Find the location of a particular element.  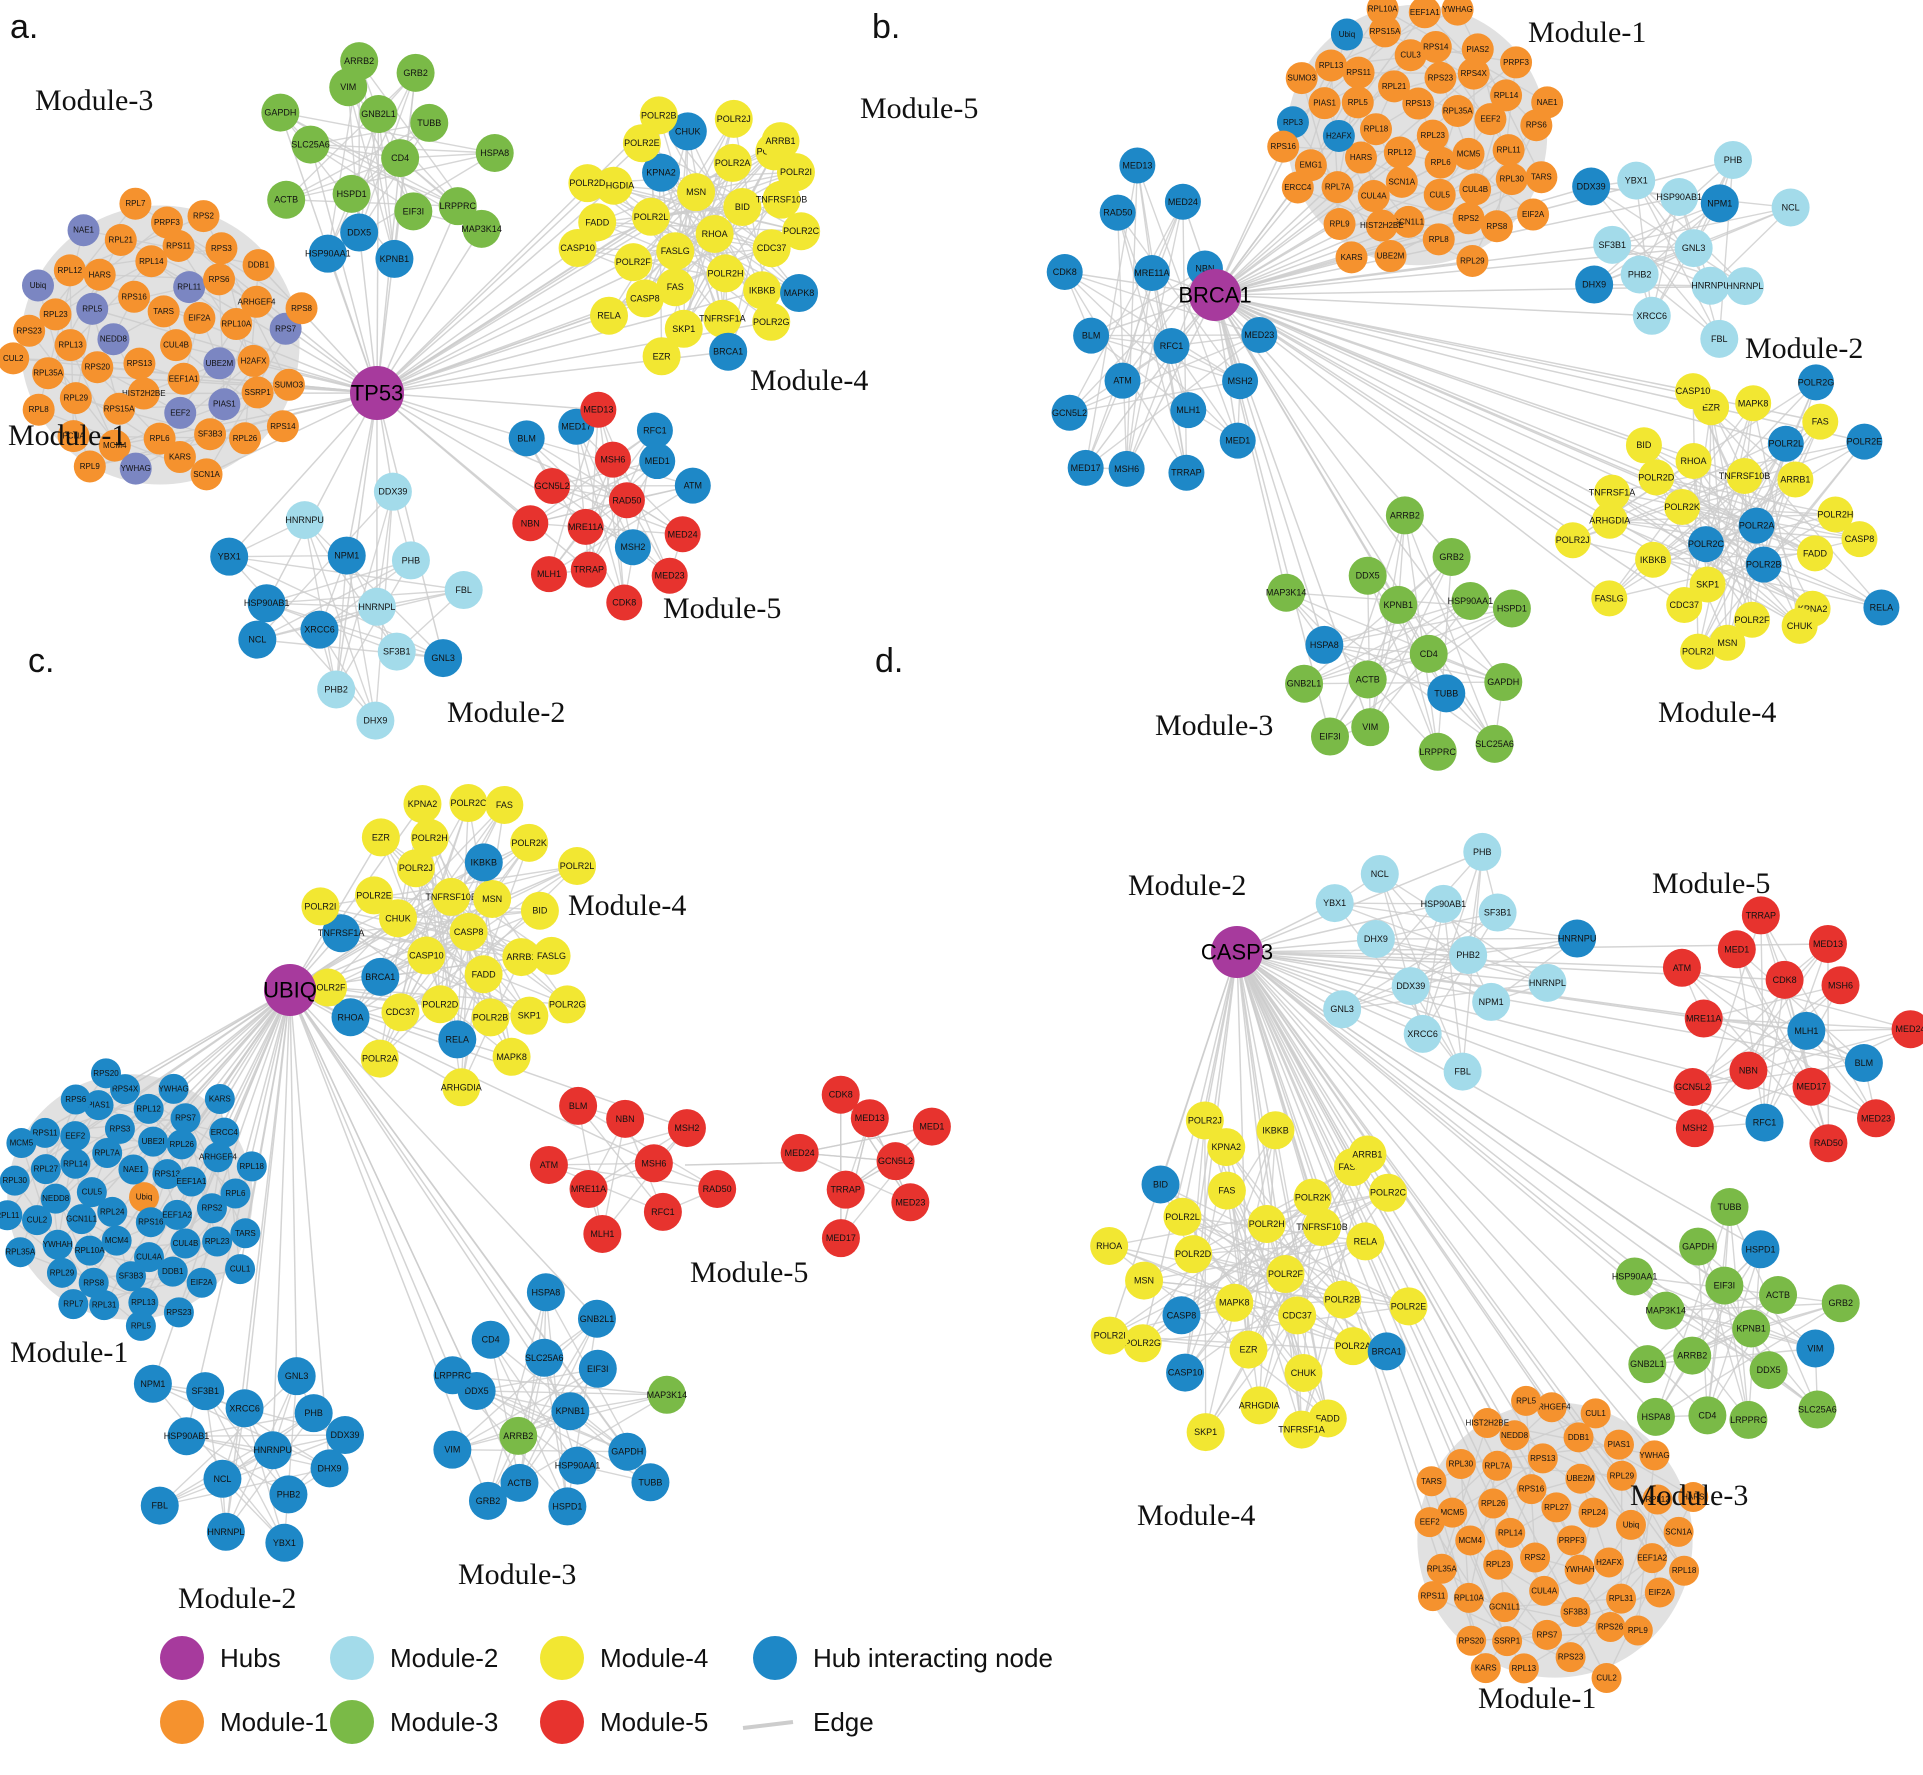

node-kpna2 is located at coordinates (1226, 1147).